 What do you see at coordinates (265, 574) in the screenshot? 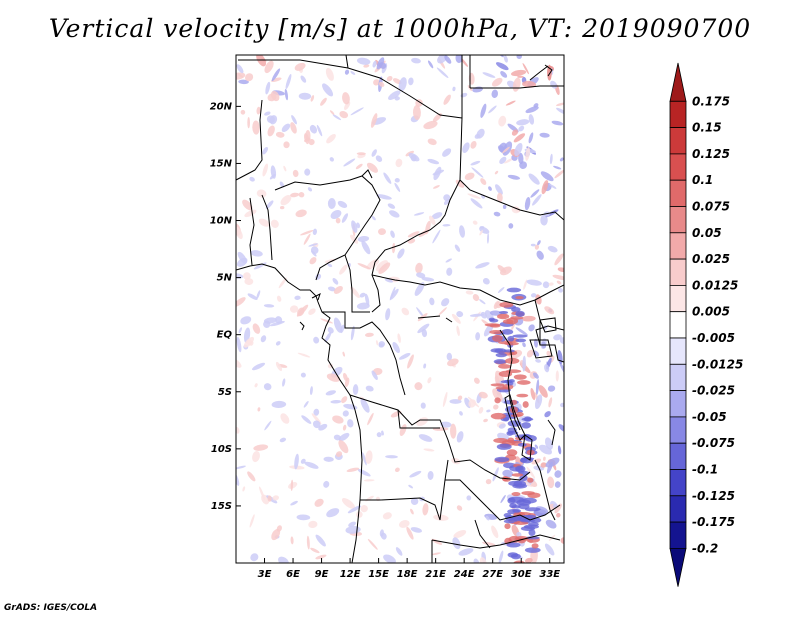
I see `lon-tick-label: 3E` at bounding box center [265, 574].